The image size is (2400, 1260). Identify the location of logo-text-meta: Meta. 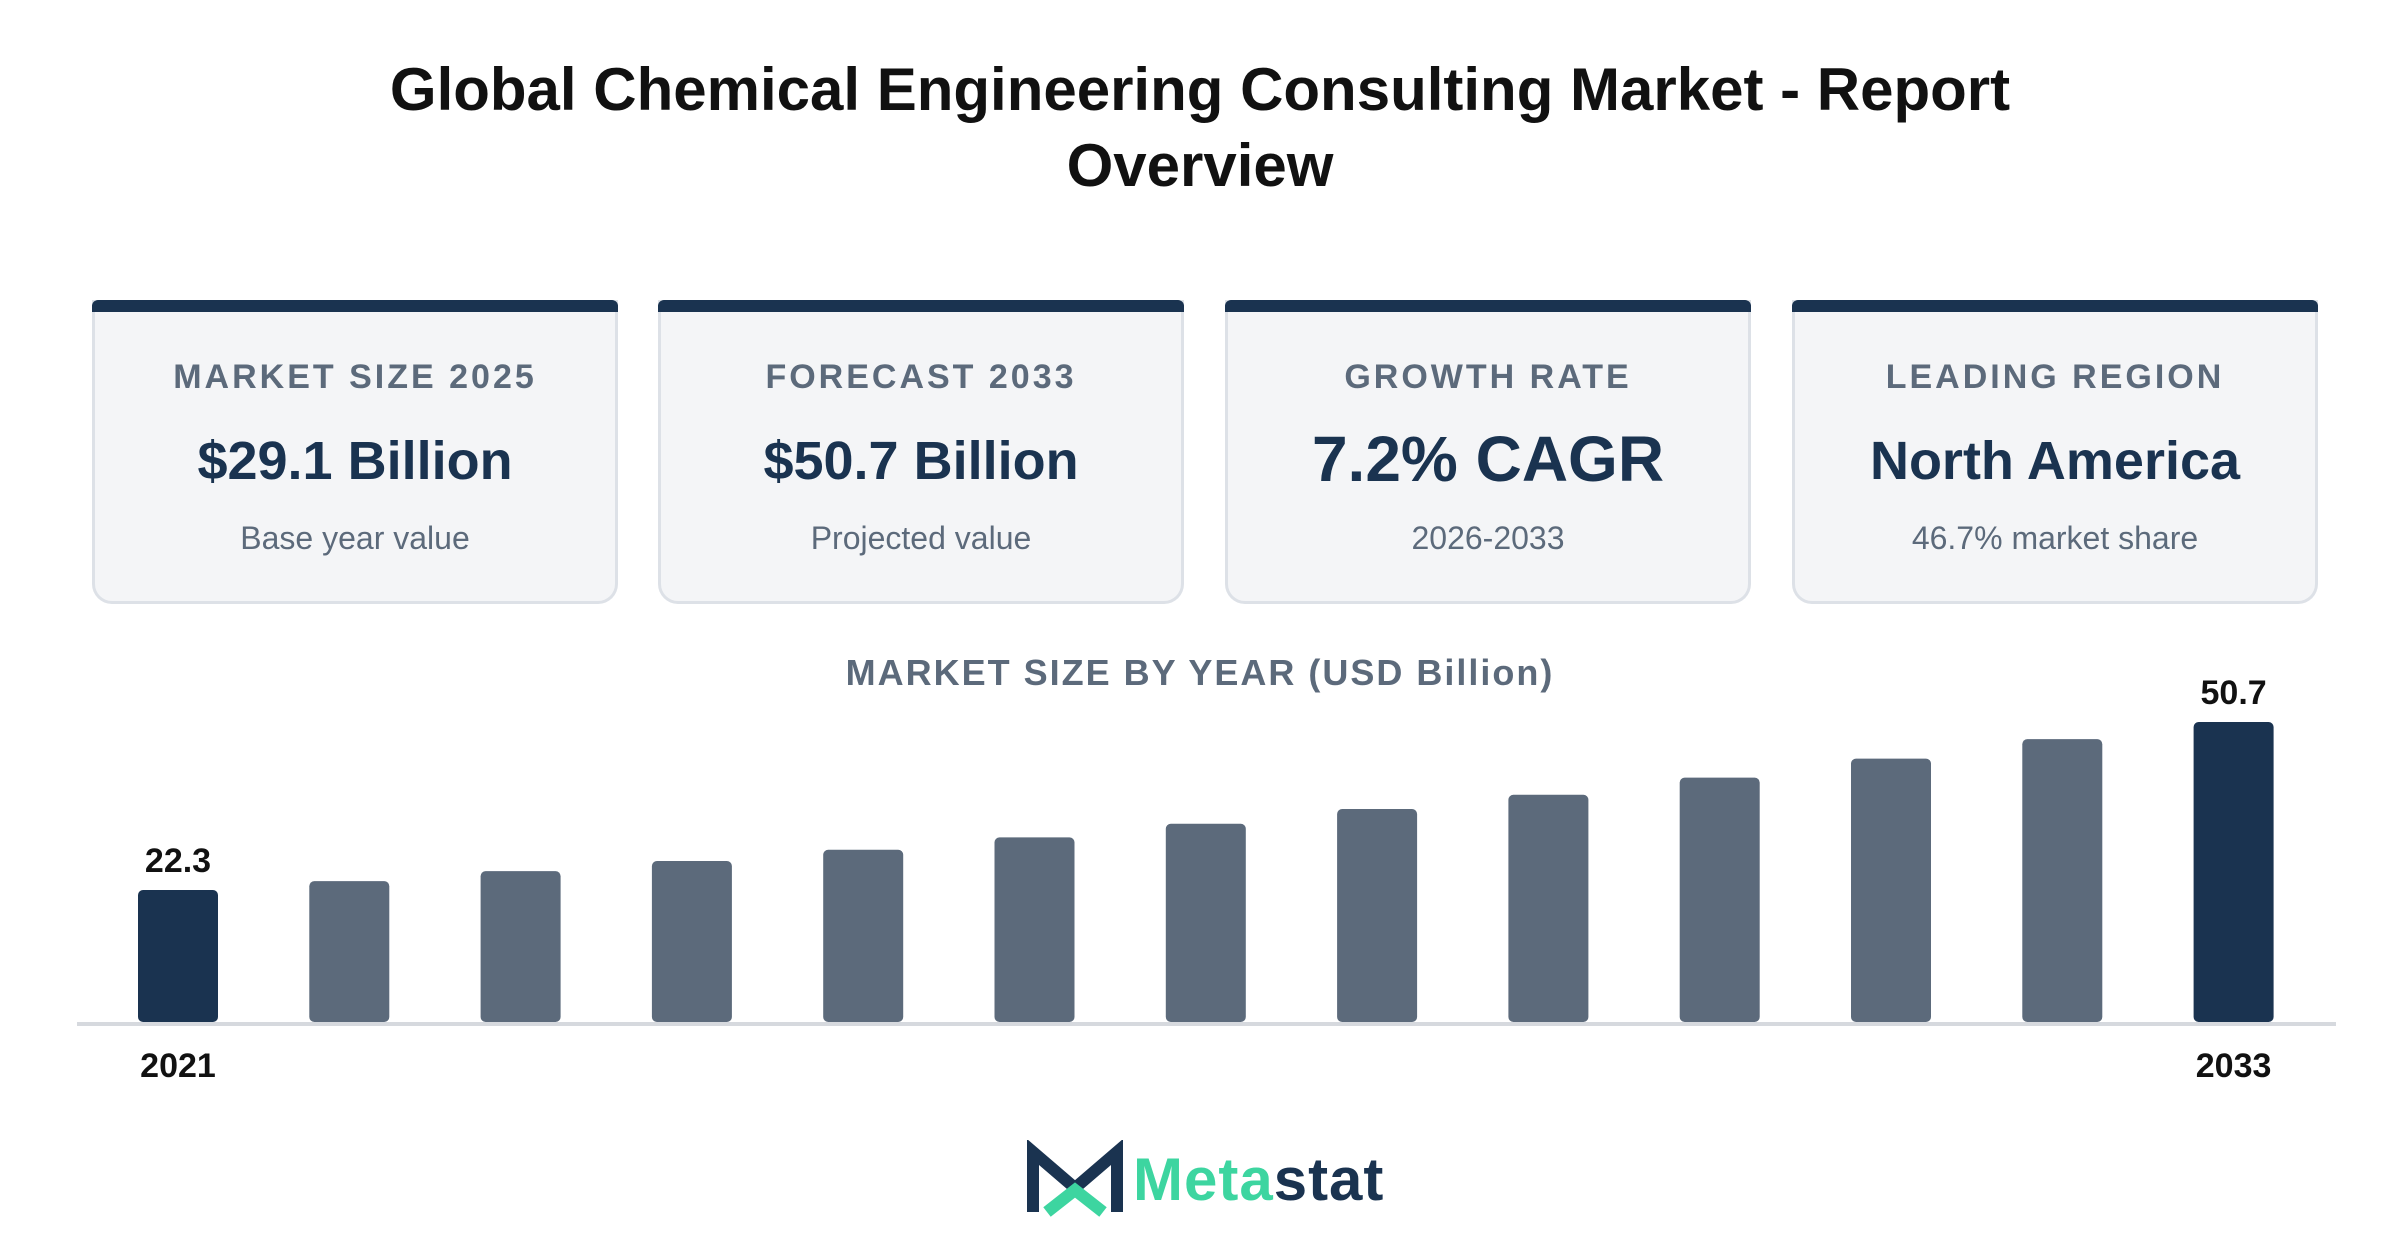
(1203, 1179).